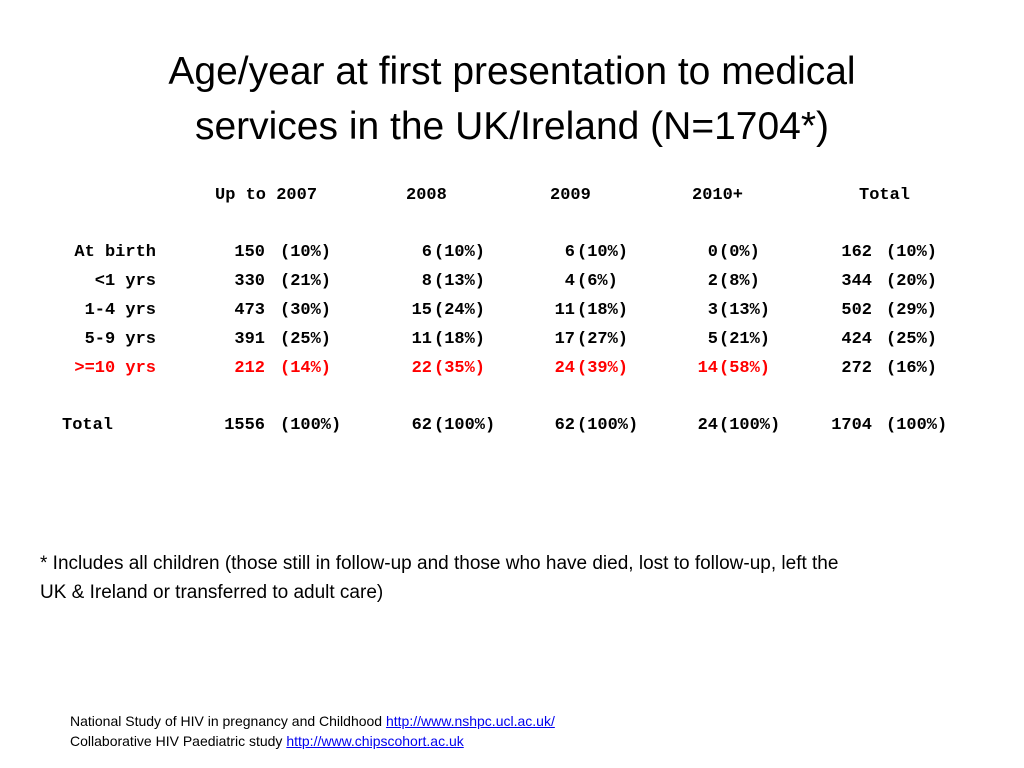 The image size is (1024, 768). Describe the element at coordinates (421, 310) in the screenshot. I see `cell-count: 15` at that location.